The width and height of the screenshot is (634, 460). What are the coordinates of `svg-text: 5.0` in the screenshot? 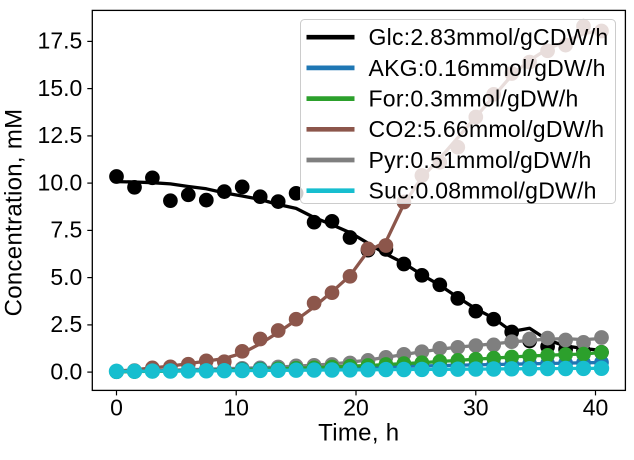 It's located at (66, 277).